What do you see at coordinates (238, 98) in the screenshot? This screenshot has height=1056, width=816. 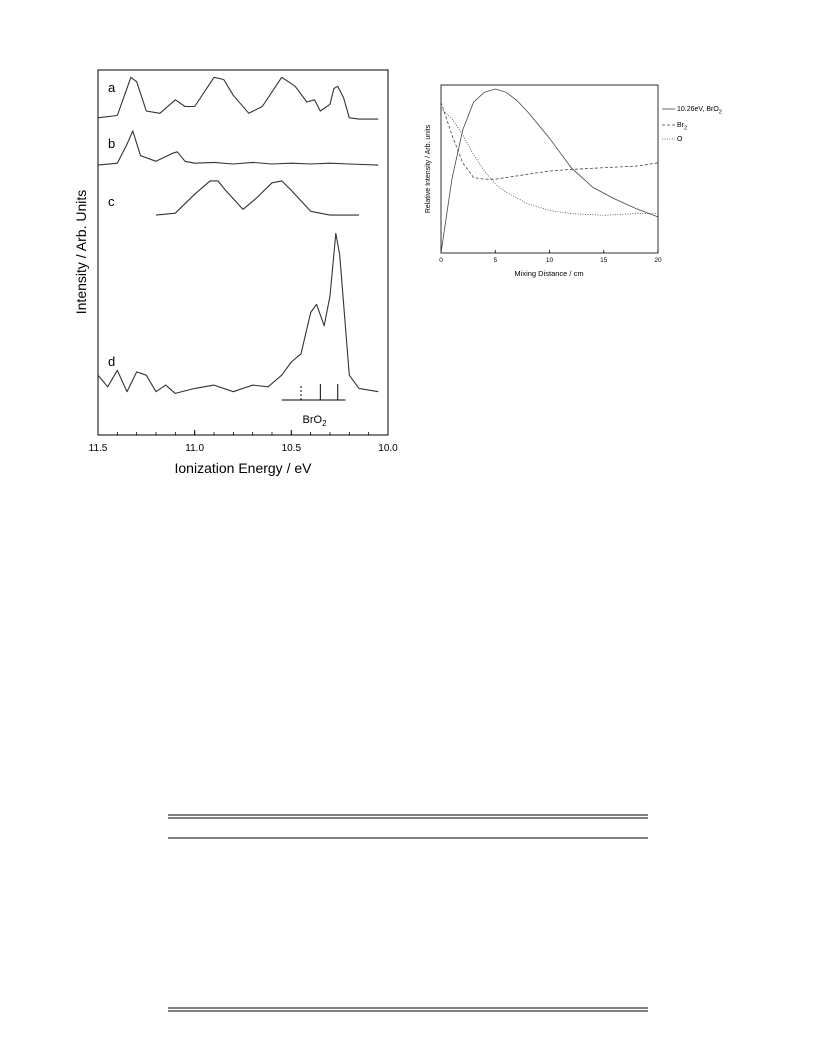 I see `spectrum-series-a` at bounding box center [238, 98].